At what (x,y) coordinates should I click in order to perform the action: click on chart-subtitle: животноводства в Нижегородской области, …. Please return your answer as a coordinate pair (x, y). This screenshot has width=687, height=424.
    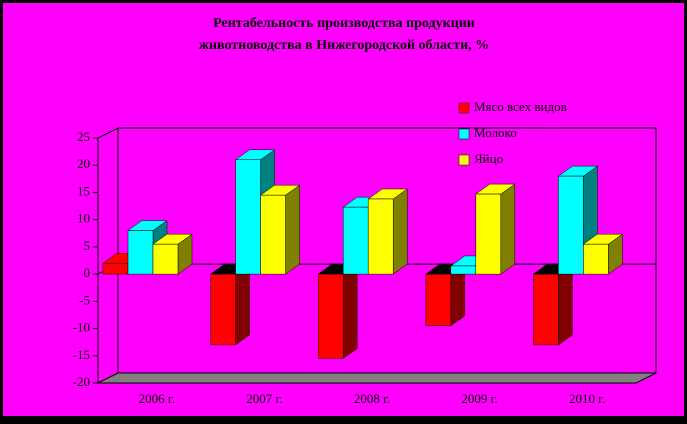
    Looking at the image, I should click on (344, 45).